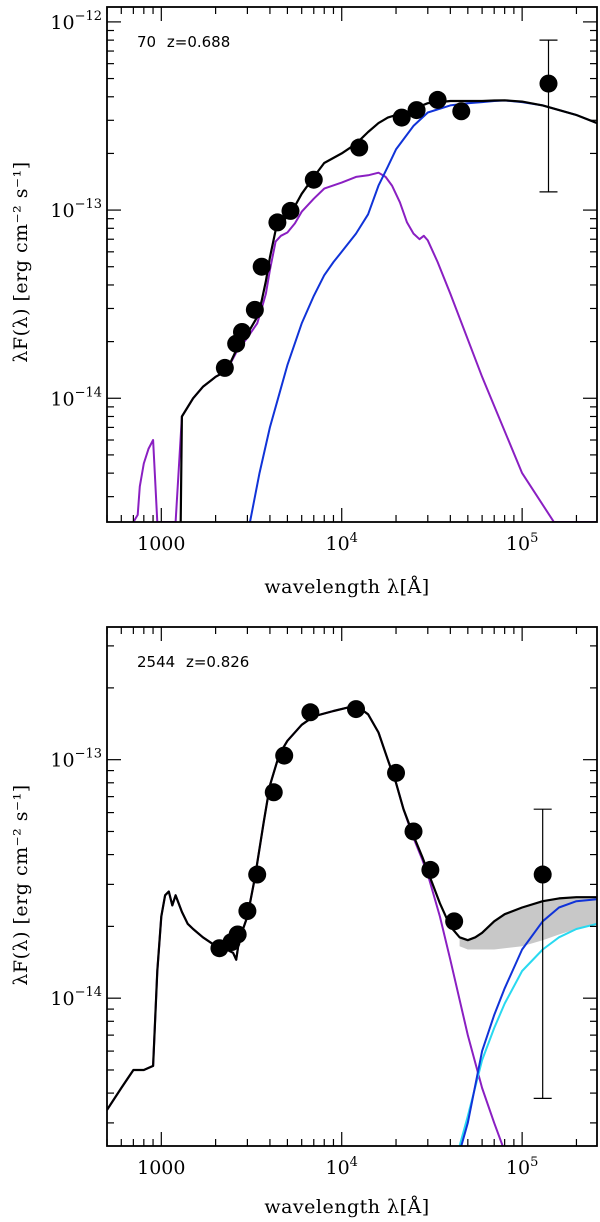  Describe the element at coordinates (527, 1034) in the screenshot. I see `series-torus-band-lower-line` at that location.